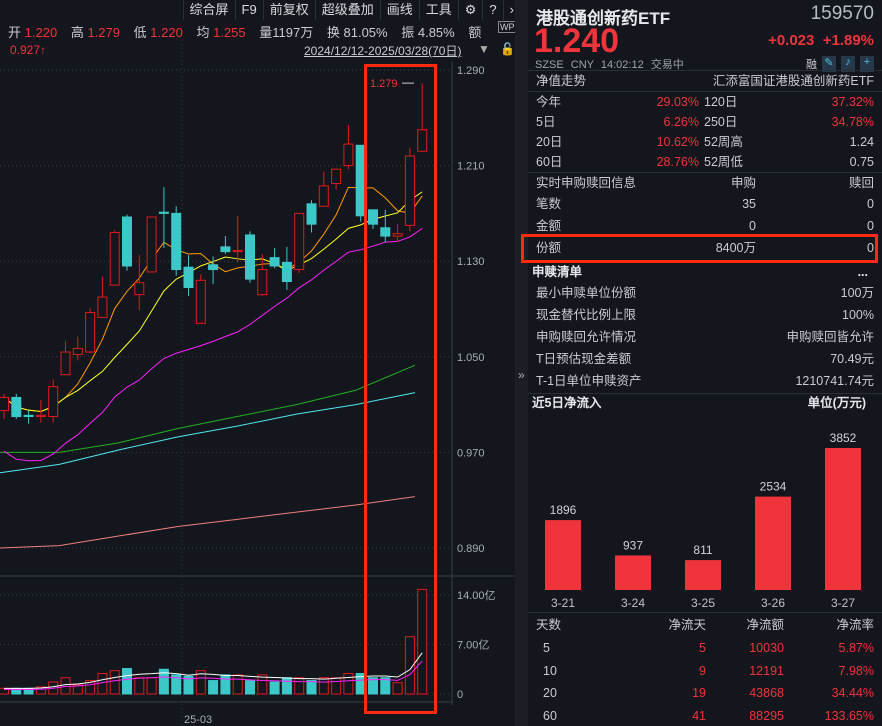 The width and height of the screenshot is (882, 726). What do you see at coordinates (843, 603) in the screenshot?
I see `date-label: 3-27` at bounding box center [843, 603].